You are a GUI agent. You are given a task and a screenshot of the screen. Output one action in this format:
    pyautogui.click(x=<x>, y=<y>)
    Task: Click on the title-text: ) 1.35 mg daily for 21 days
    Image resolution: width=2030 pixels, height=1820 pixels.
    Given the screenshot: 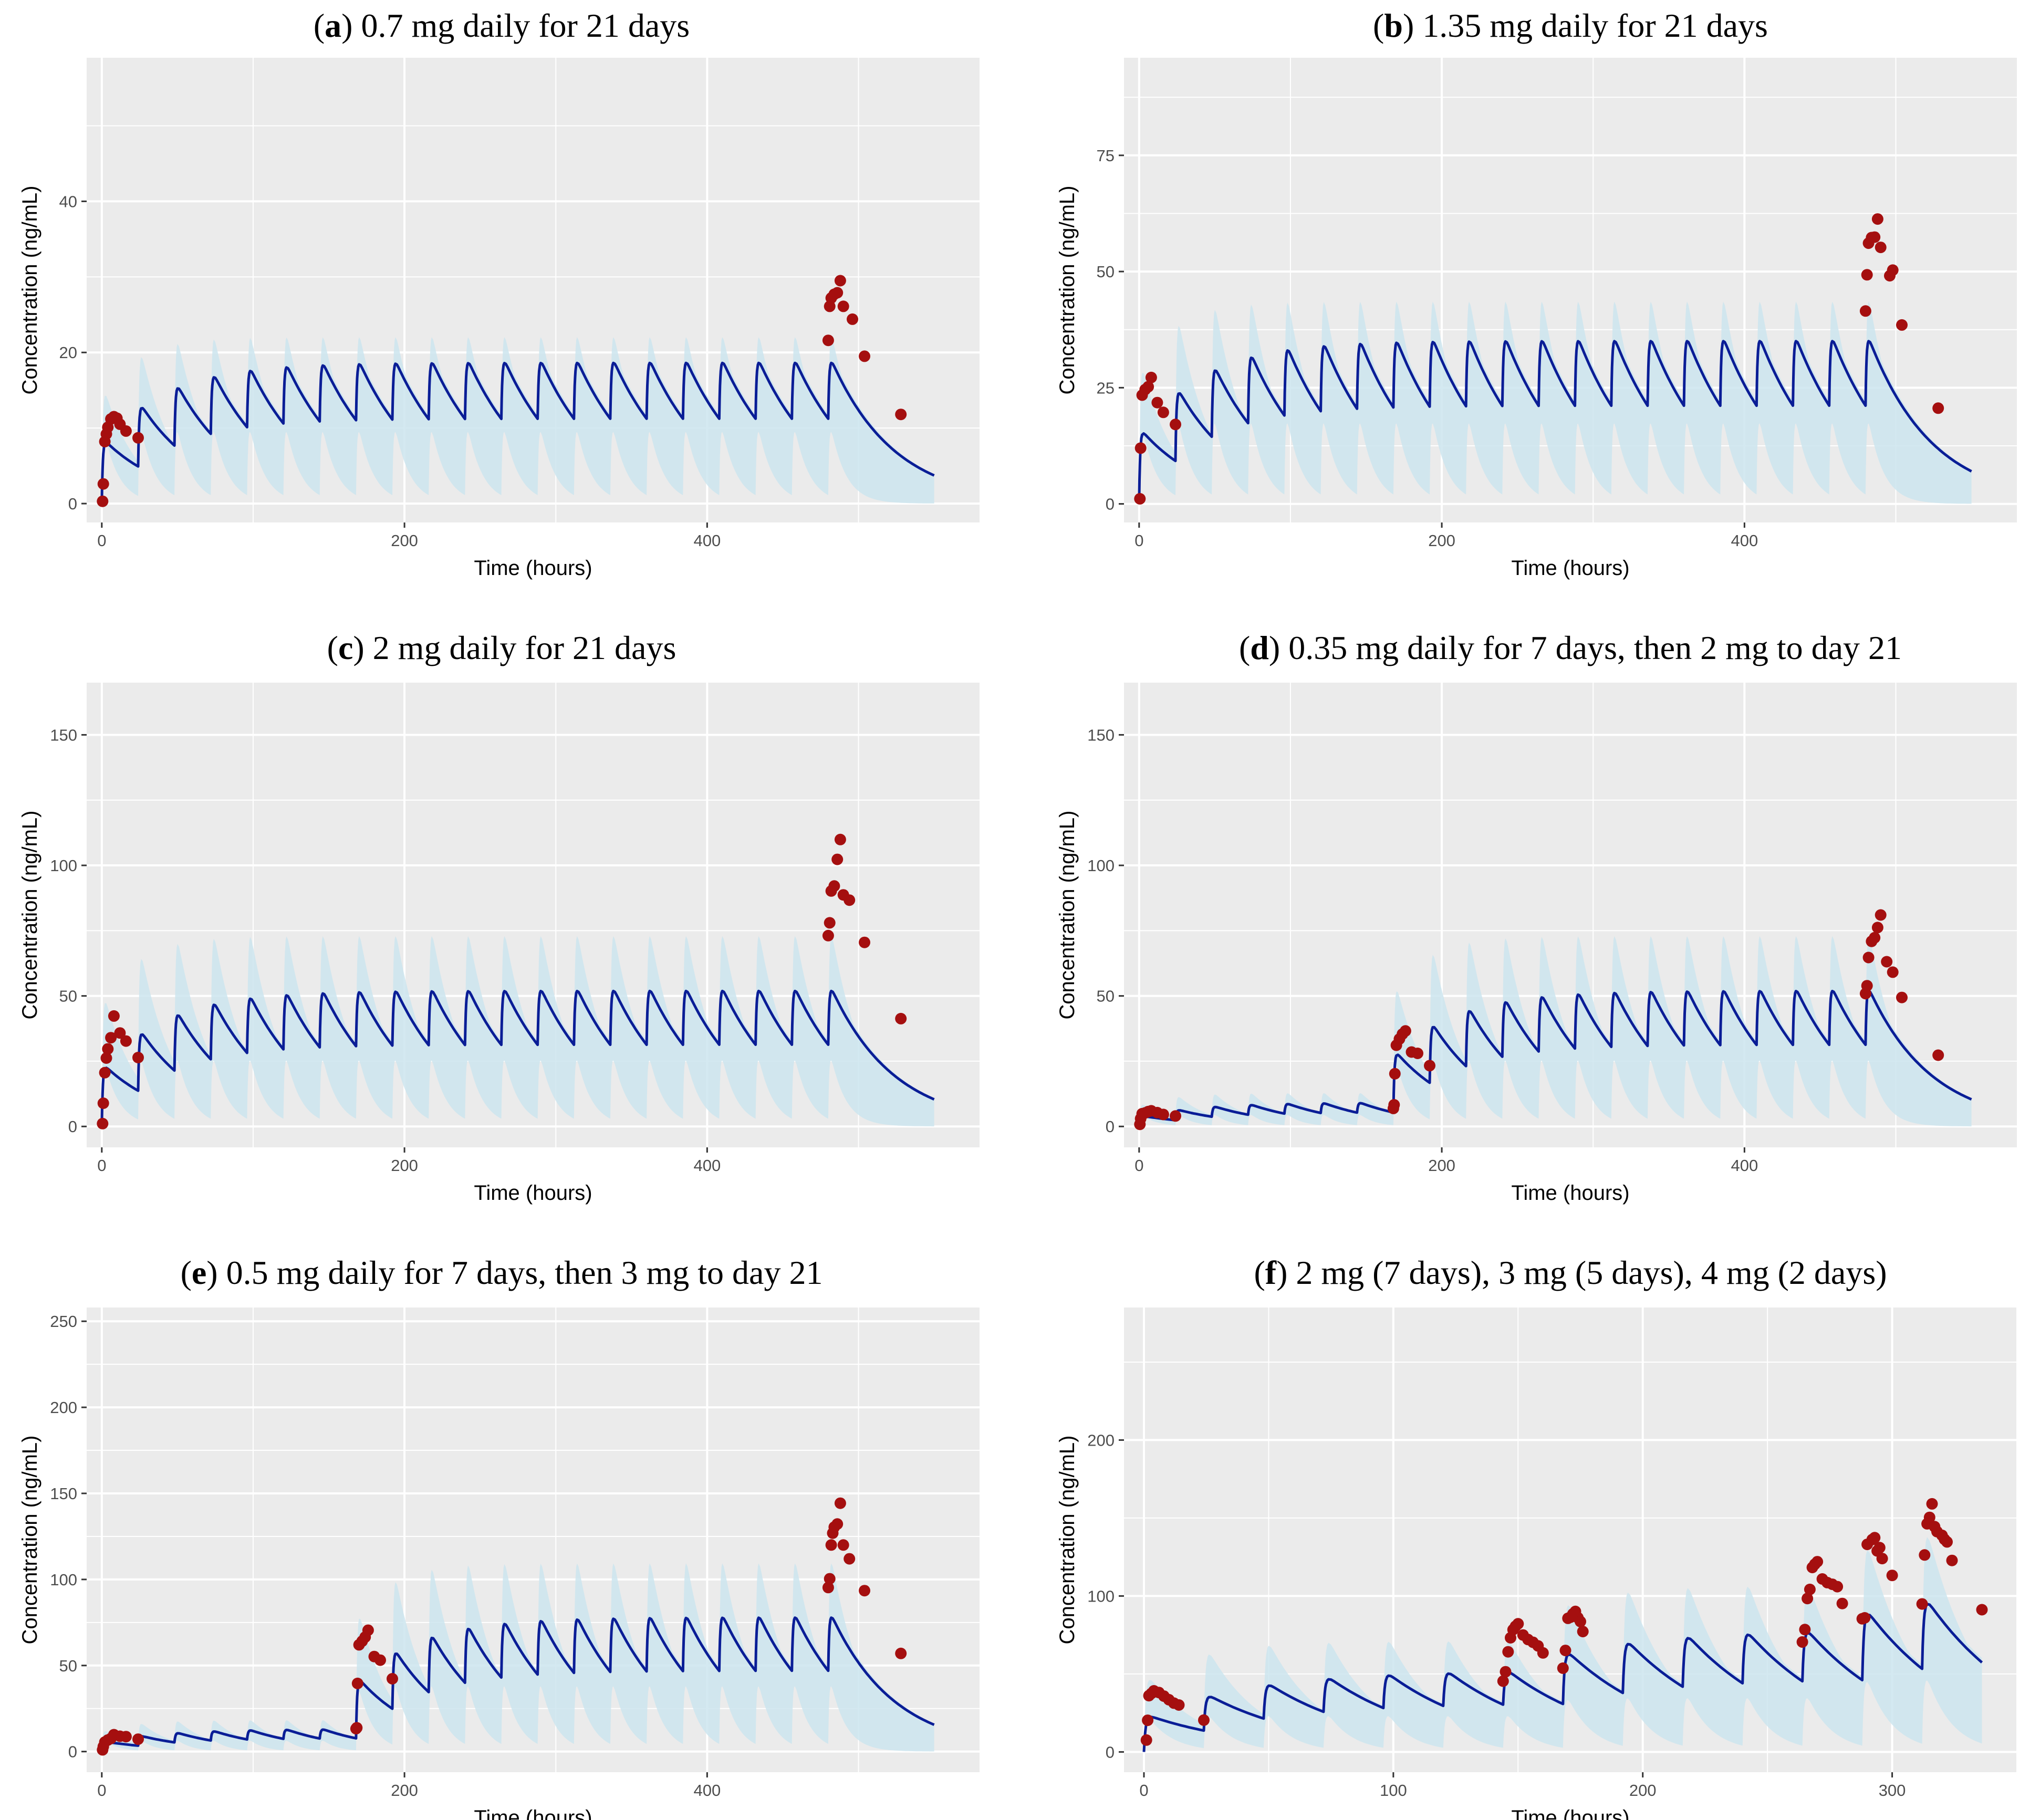 What is the action you would take?
    pyautogui.click(x=1585, y=25)
    